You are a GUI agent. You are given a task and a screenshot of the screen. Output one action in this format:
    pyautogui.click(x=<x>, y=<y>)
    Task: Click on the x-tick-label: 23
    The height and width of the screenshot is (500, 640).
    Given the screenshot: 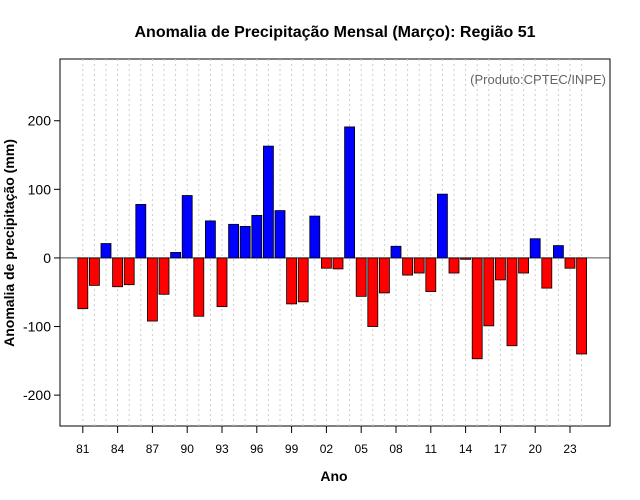 What is the action you would take?
    pyautogui.click(x=570, y=449)
    